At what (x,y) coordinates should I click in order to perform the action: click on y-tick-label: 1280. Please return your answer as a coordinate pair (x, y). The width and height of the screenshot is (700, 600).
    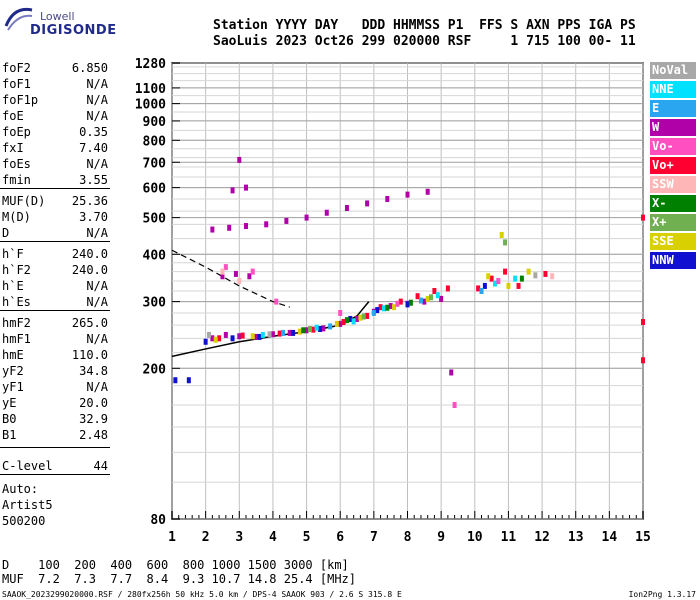
    Looking at the image, I should click on (150, 64).